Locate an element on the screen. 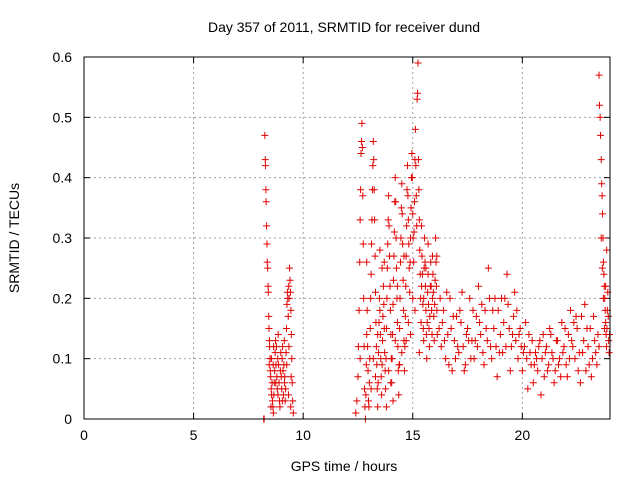  x-tick-label: 20 is located at coordinates (523, 435).